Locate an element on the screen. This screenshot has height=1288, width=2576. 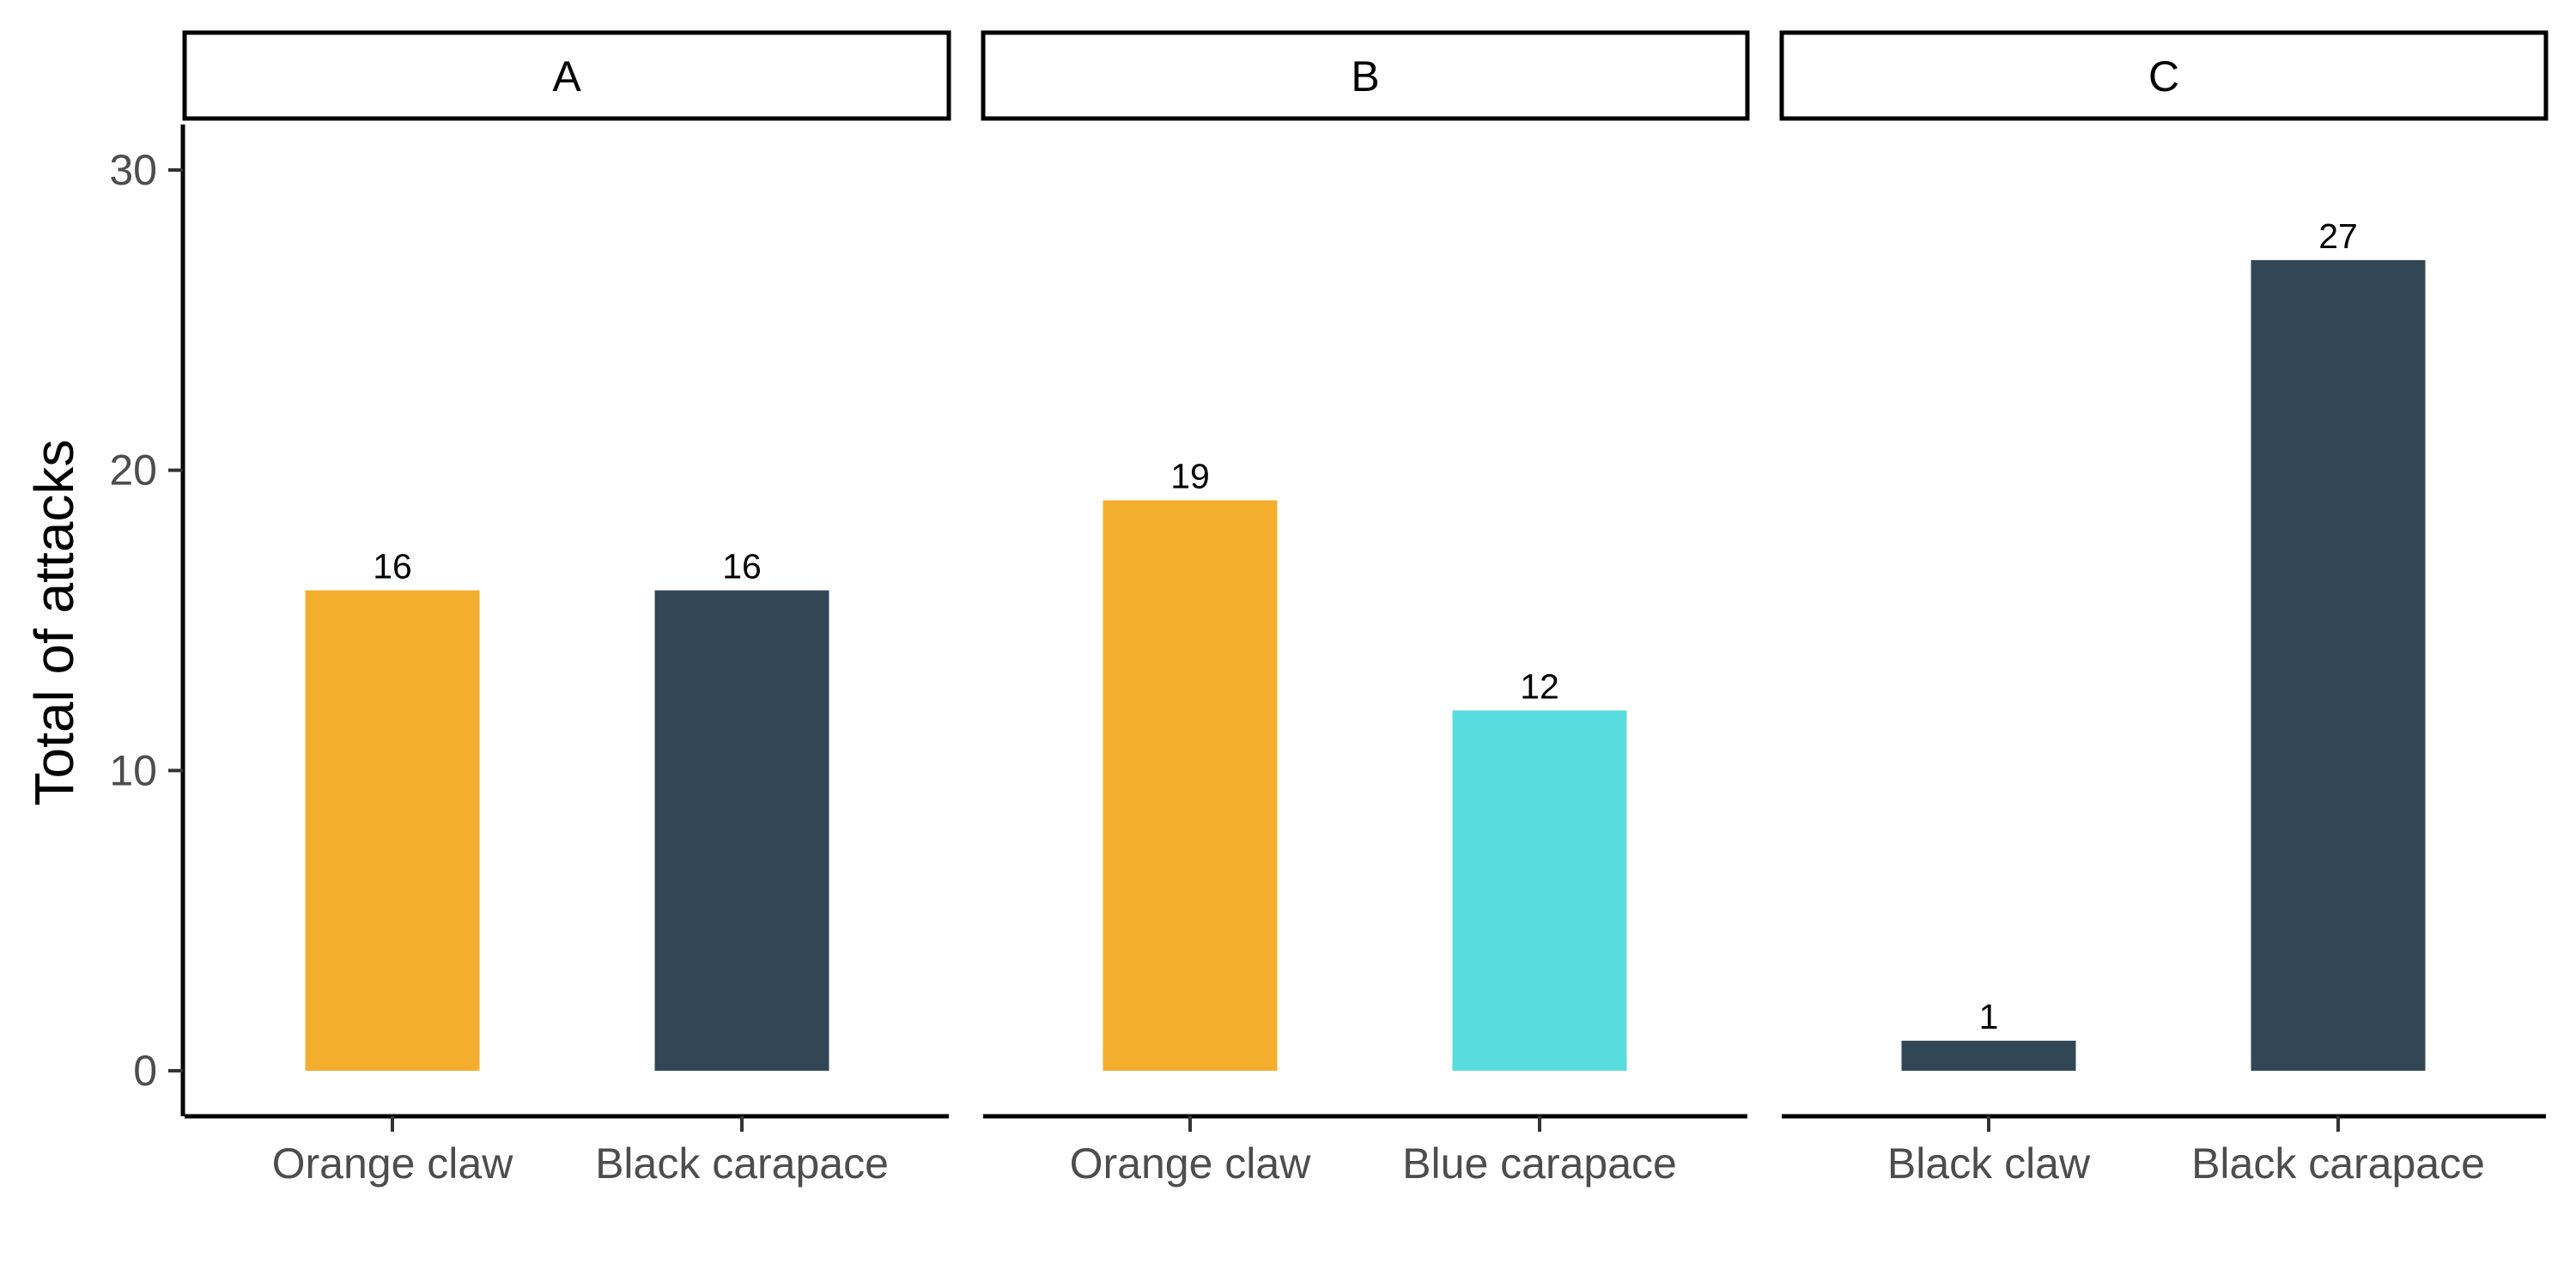
bar-value-label: 19 is located at coordinates (1190, 477).